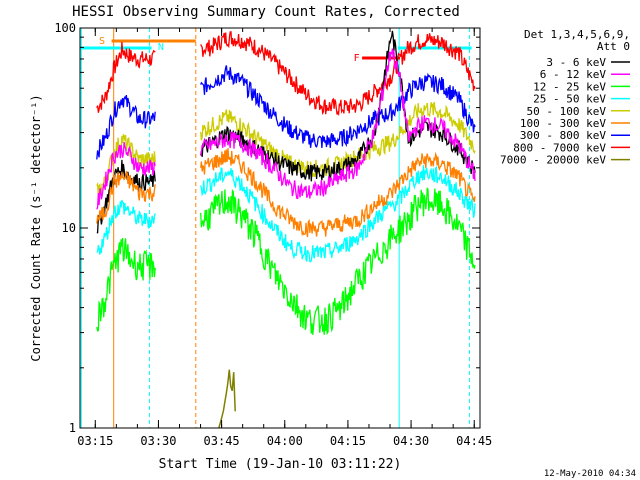 This screenshot has width=640, height=480. I want to click on y-tick-label: 10, so click(69, 228).